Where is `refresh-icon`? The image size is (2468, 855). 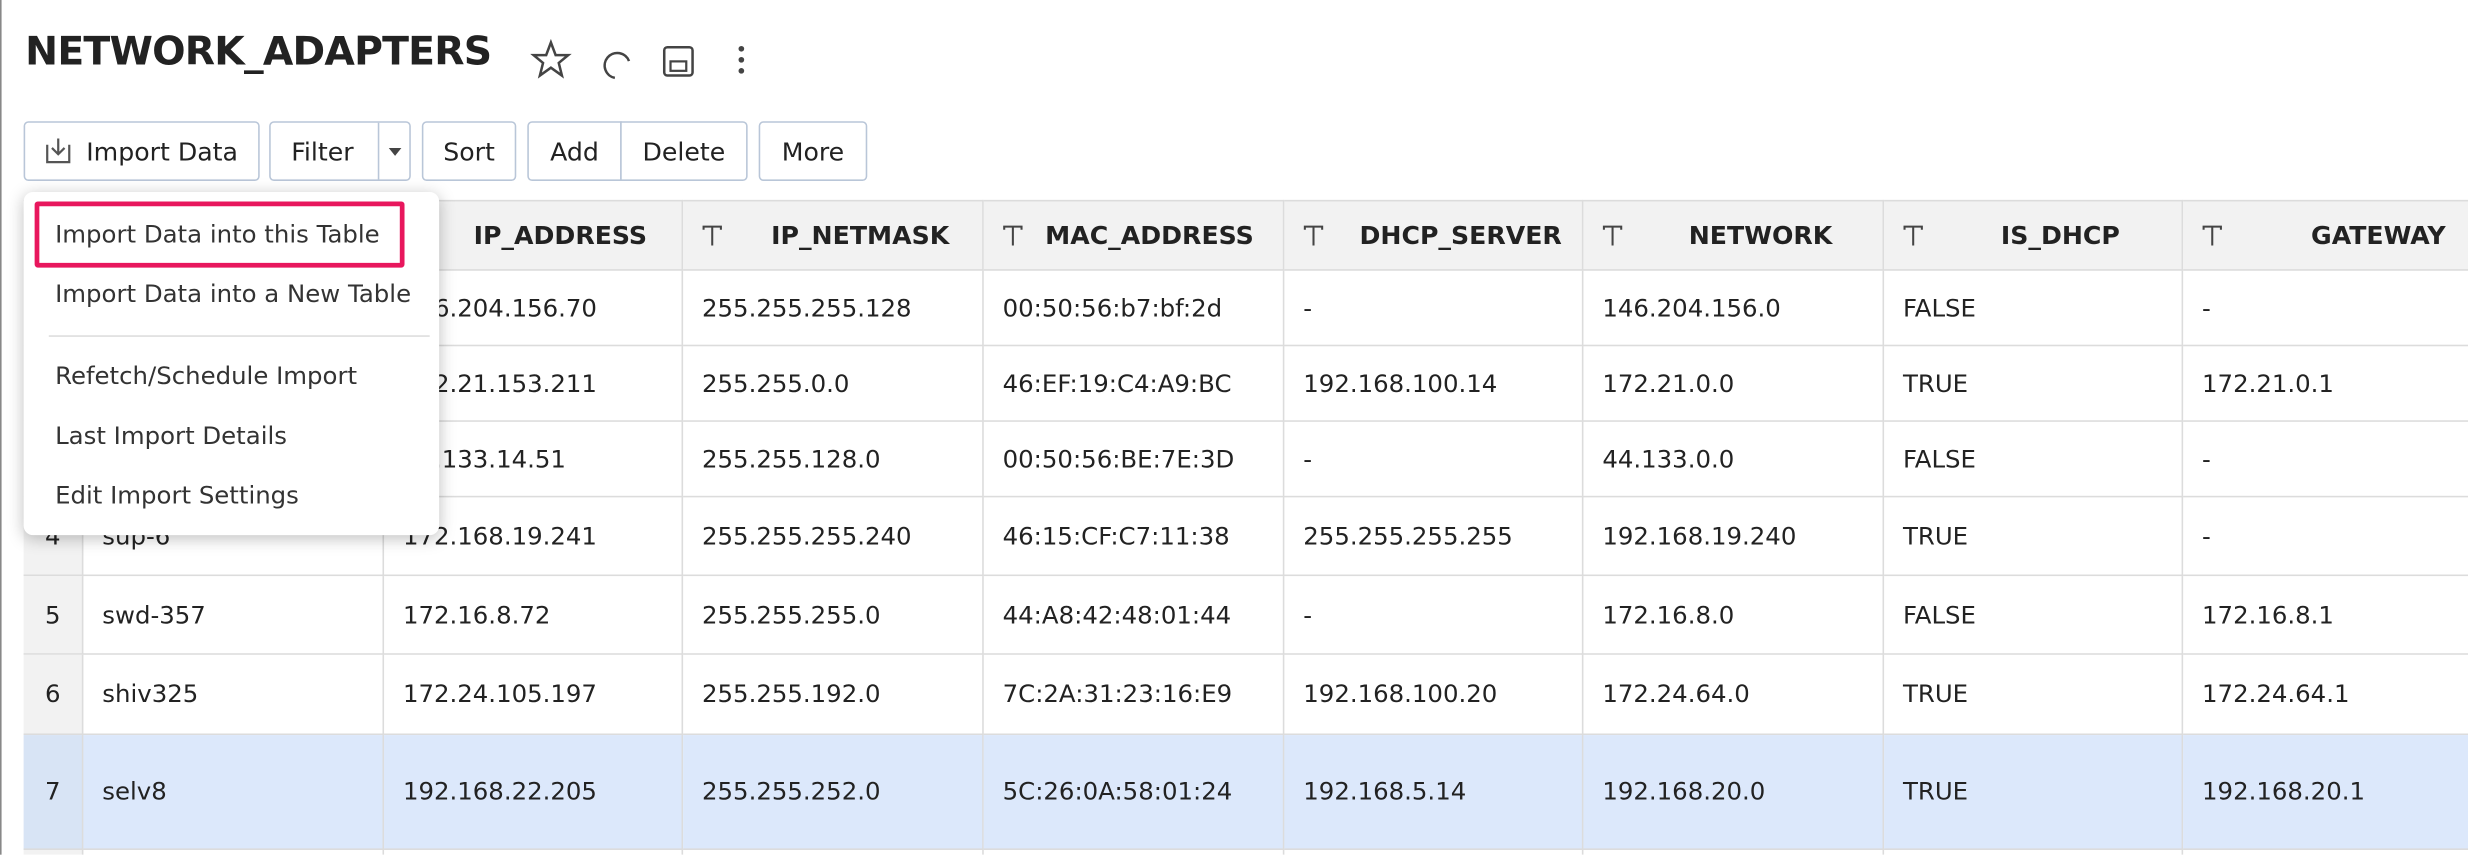
refresh-icon is located at coordinates (615, 64).